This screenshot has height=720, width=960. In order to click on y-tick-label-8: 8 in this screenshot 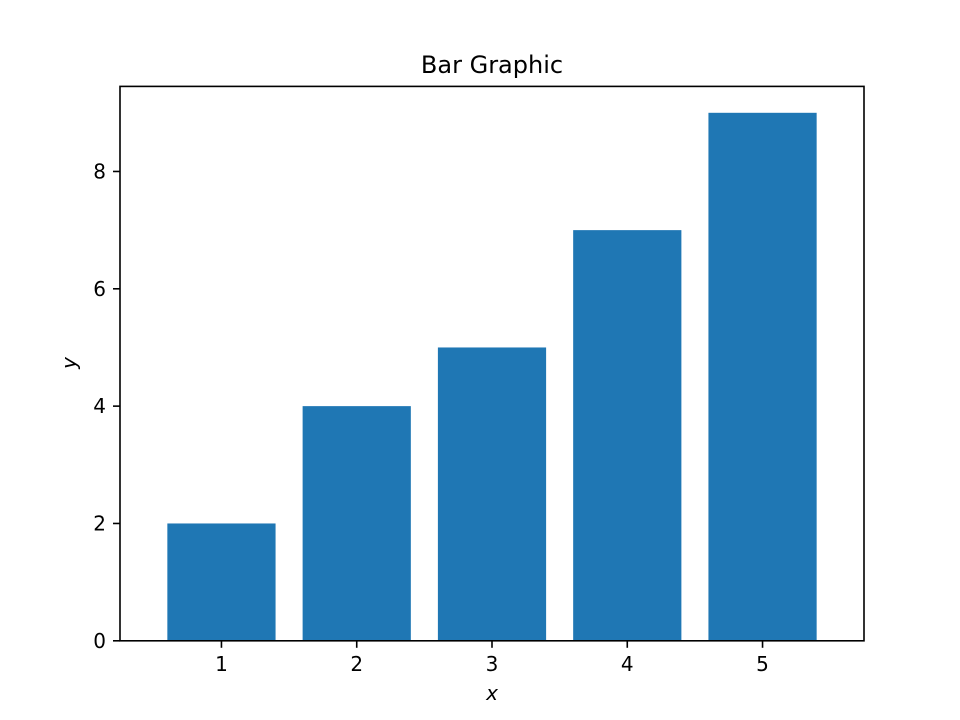, I will do `click(99, 171)`.